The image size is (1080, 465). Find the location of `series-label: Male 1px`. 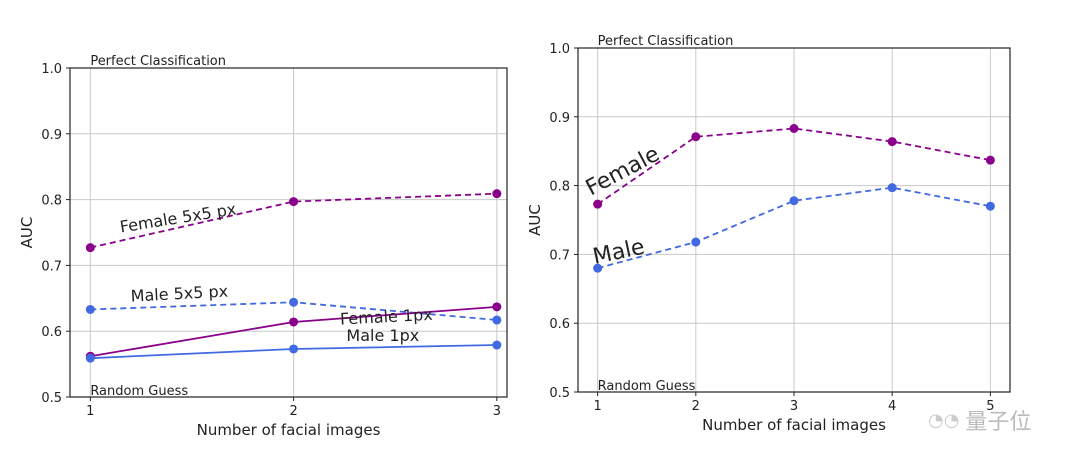

series-label: Male 1px is located at coordinates (382, 335).